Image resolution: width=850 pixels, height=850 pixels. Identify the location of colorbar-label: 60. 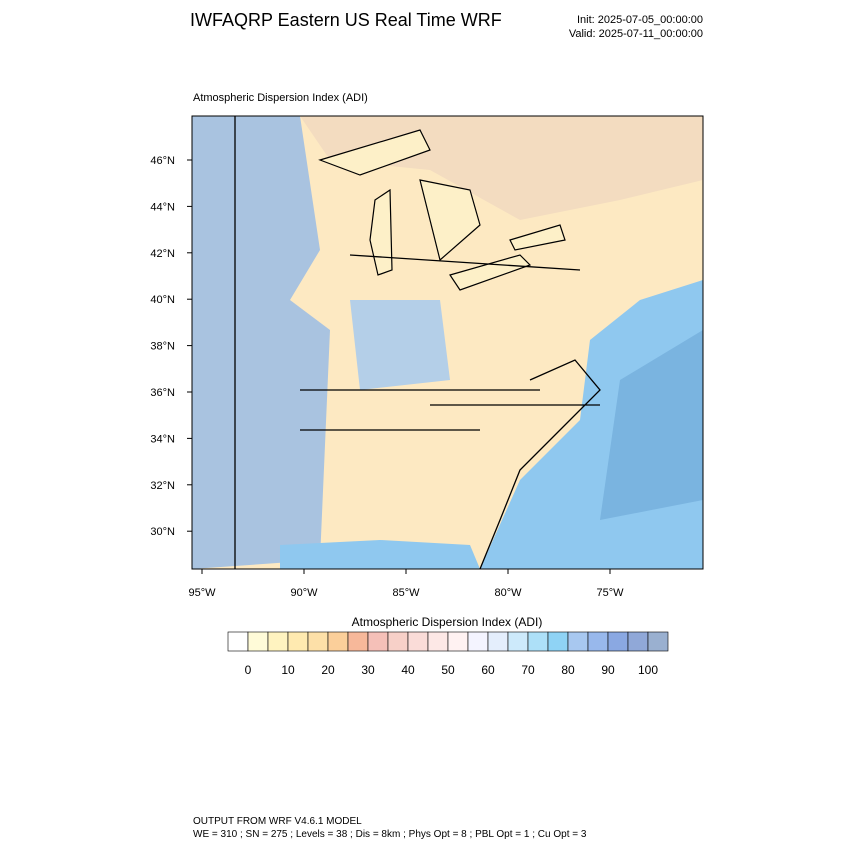
(488, 670).